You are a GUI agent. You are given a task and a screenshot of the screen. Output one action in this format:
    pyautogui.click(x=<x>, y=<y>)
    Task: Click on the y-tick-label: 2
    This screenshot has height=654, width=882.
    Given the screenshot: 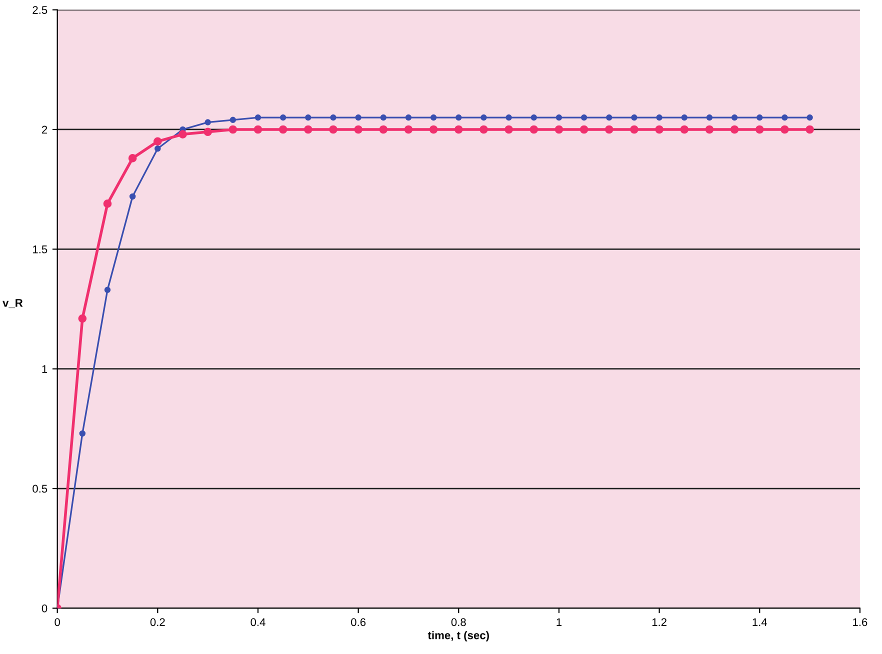 What is the action you would take?
    pyautogui.click(x=45, y=130)
    